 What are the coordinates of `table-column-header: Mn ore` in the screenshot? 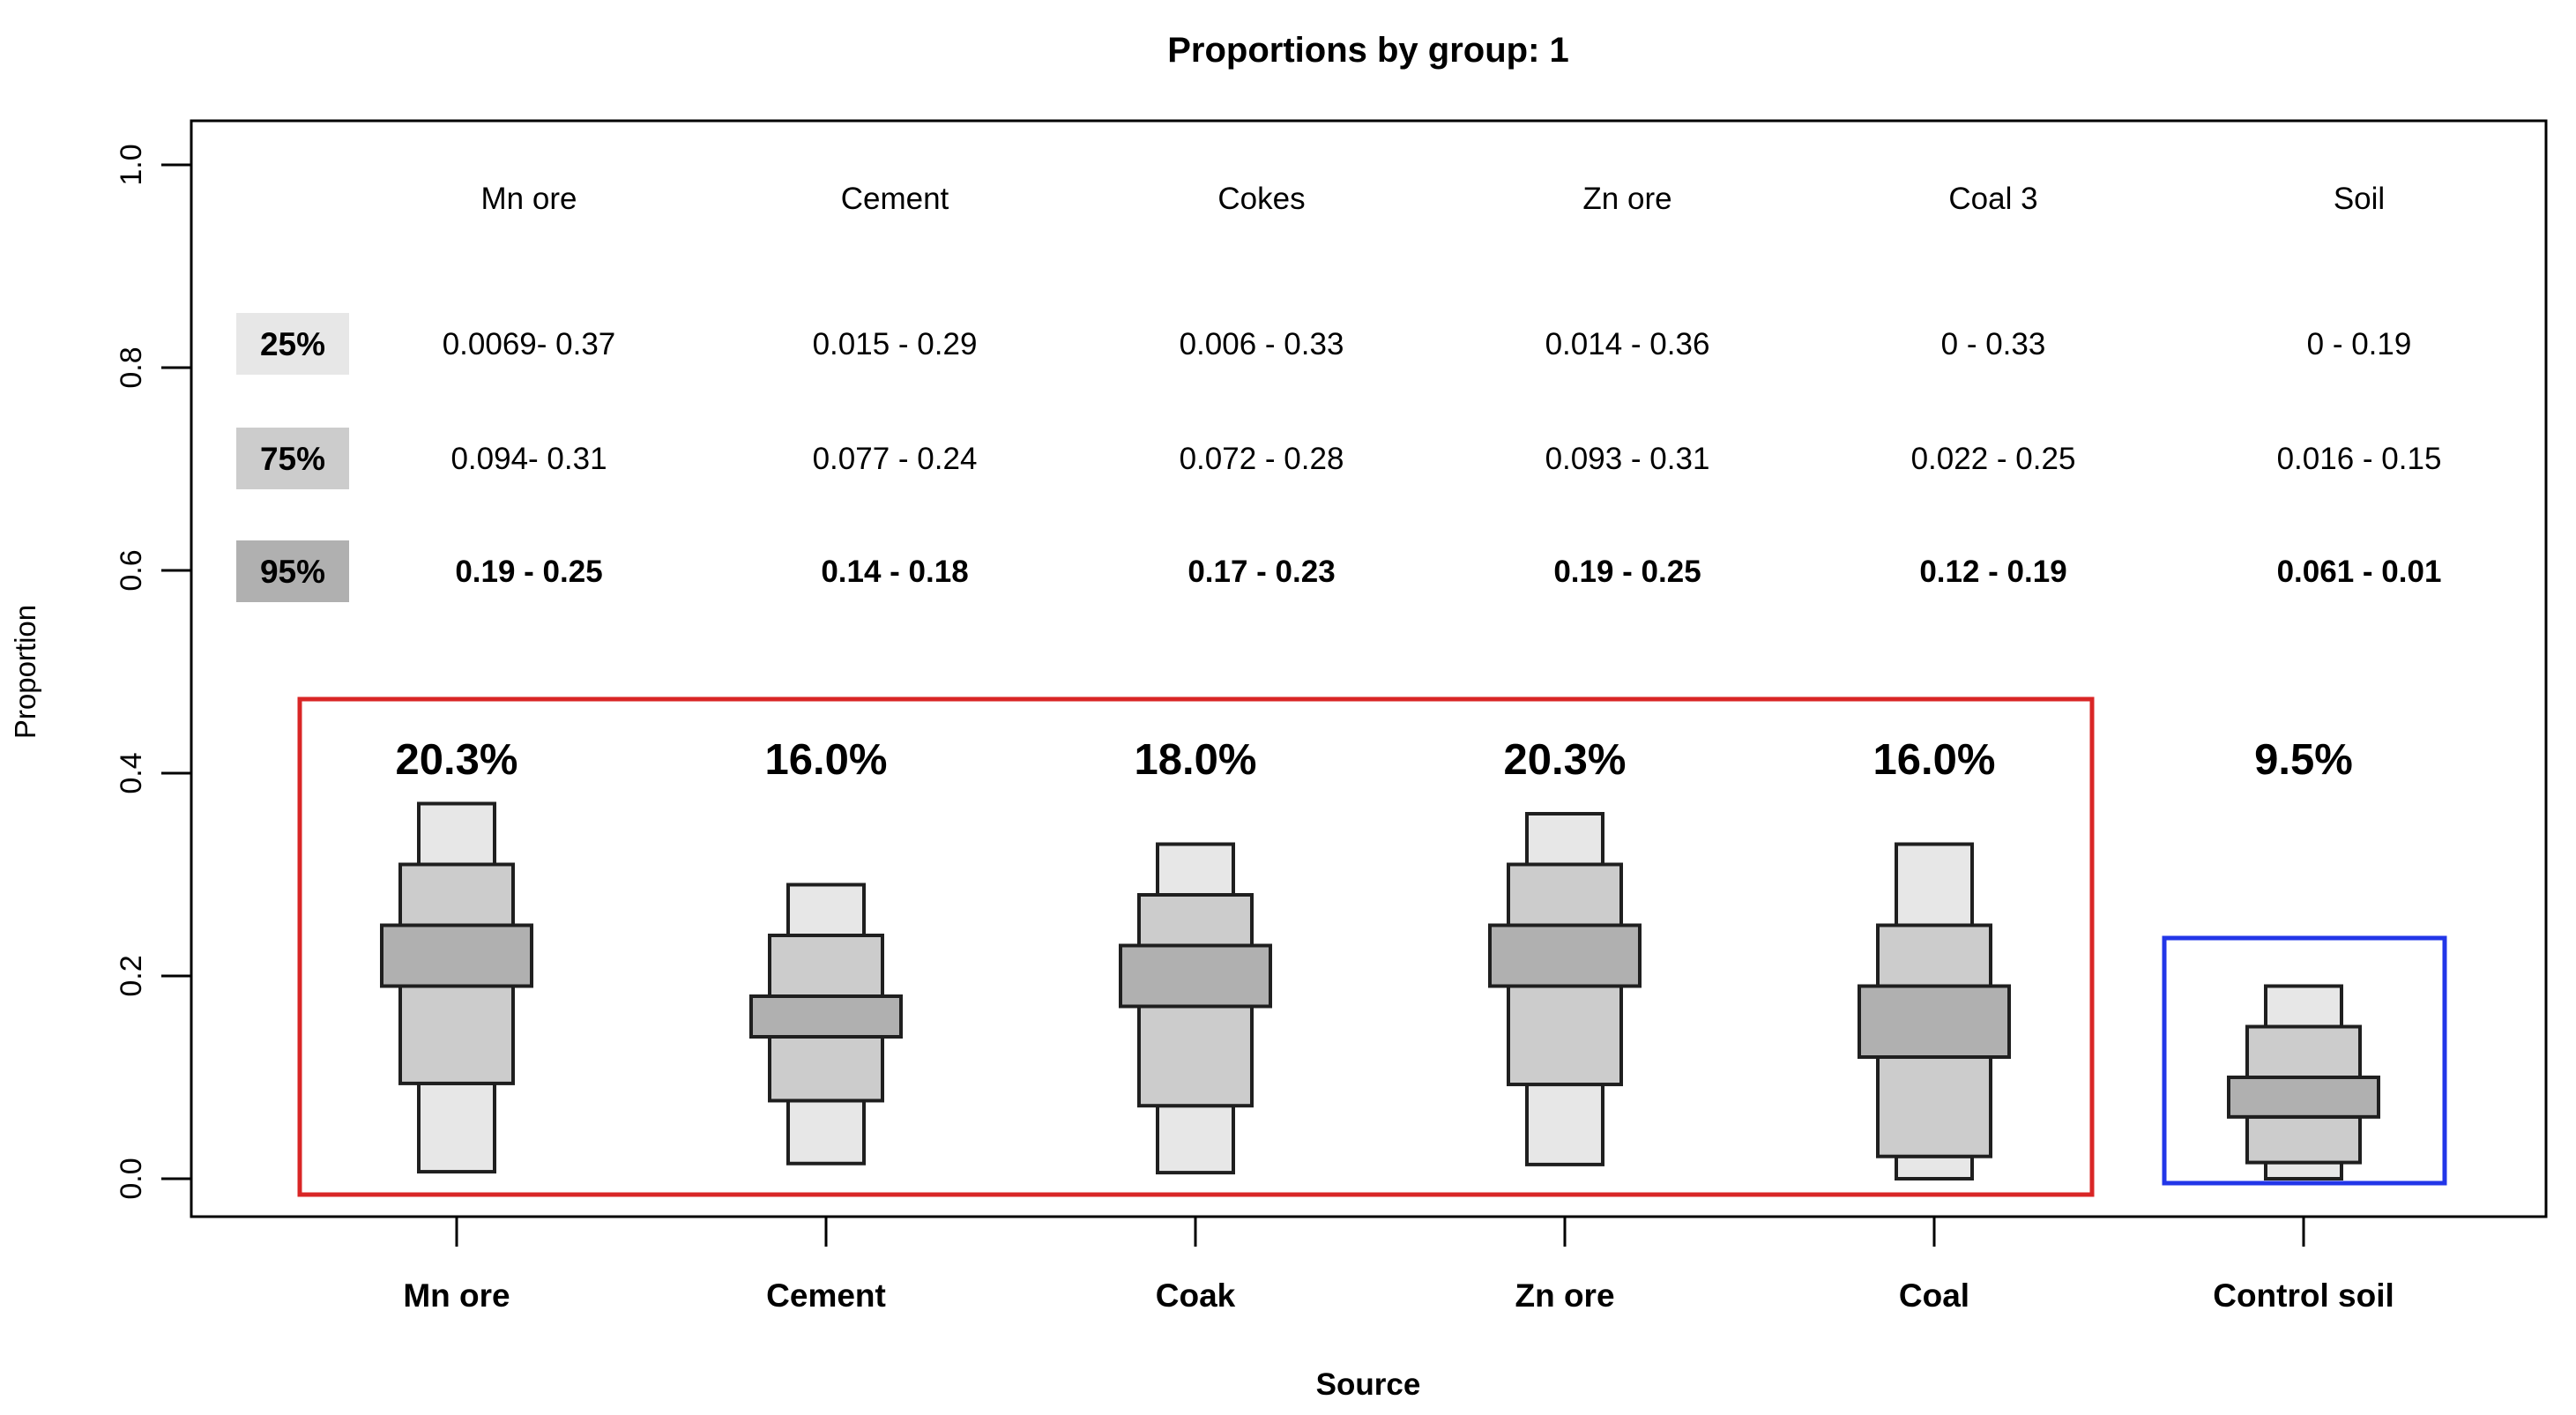 It's located at (529, 199).